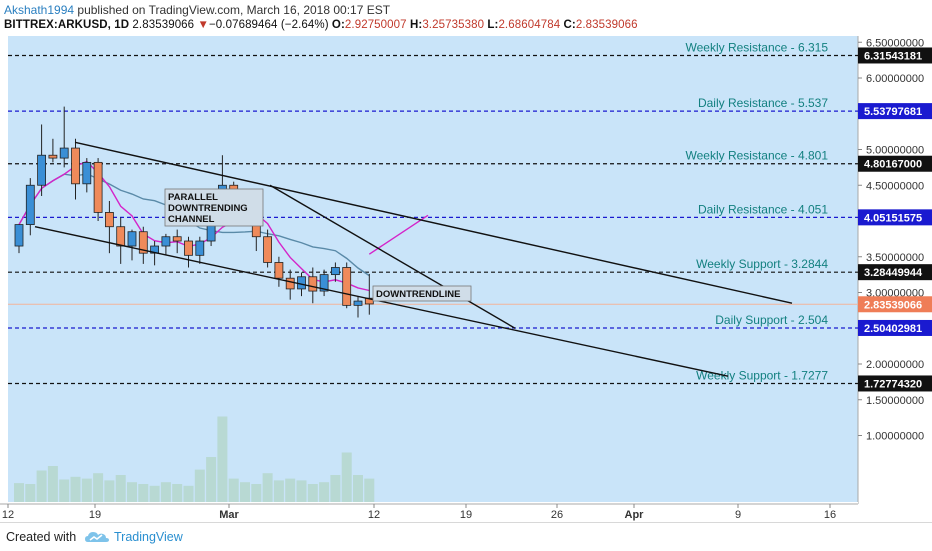  Describe the element at coordinates (148, 537) in the screenshot. I see `tradingview-brand: TradingView` at that location.